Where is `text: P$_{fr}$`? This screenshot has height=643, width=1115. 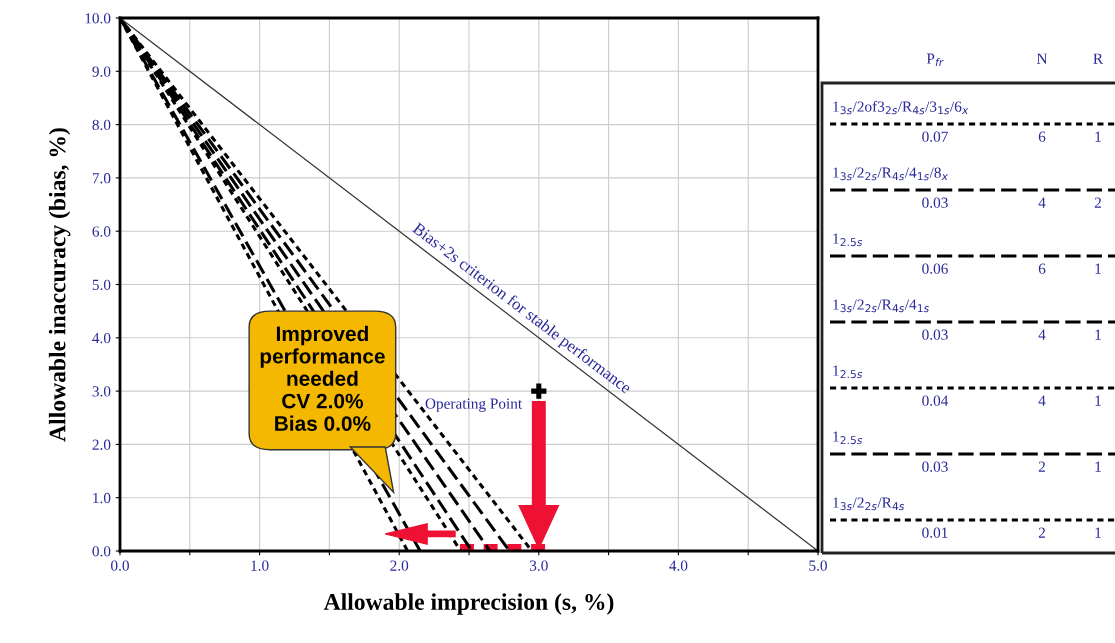 text: P$_{fr}$ is located at coordinates (935, 60).